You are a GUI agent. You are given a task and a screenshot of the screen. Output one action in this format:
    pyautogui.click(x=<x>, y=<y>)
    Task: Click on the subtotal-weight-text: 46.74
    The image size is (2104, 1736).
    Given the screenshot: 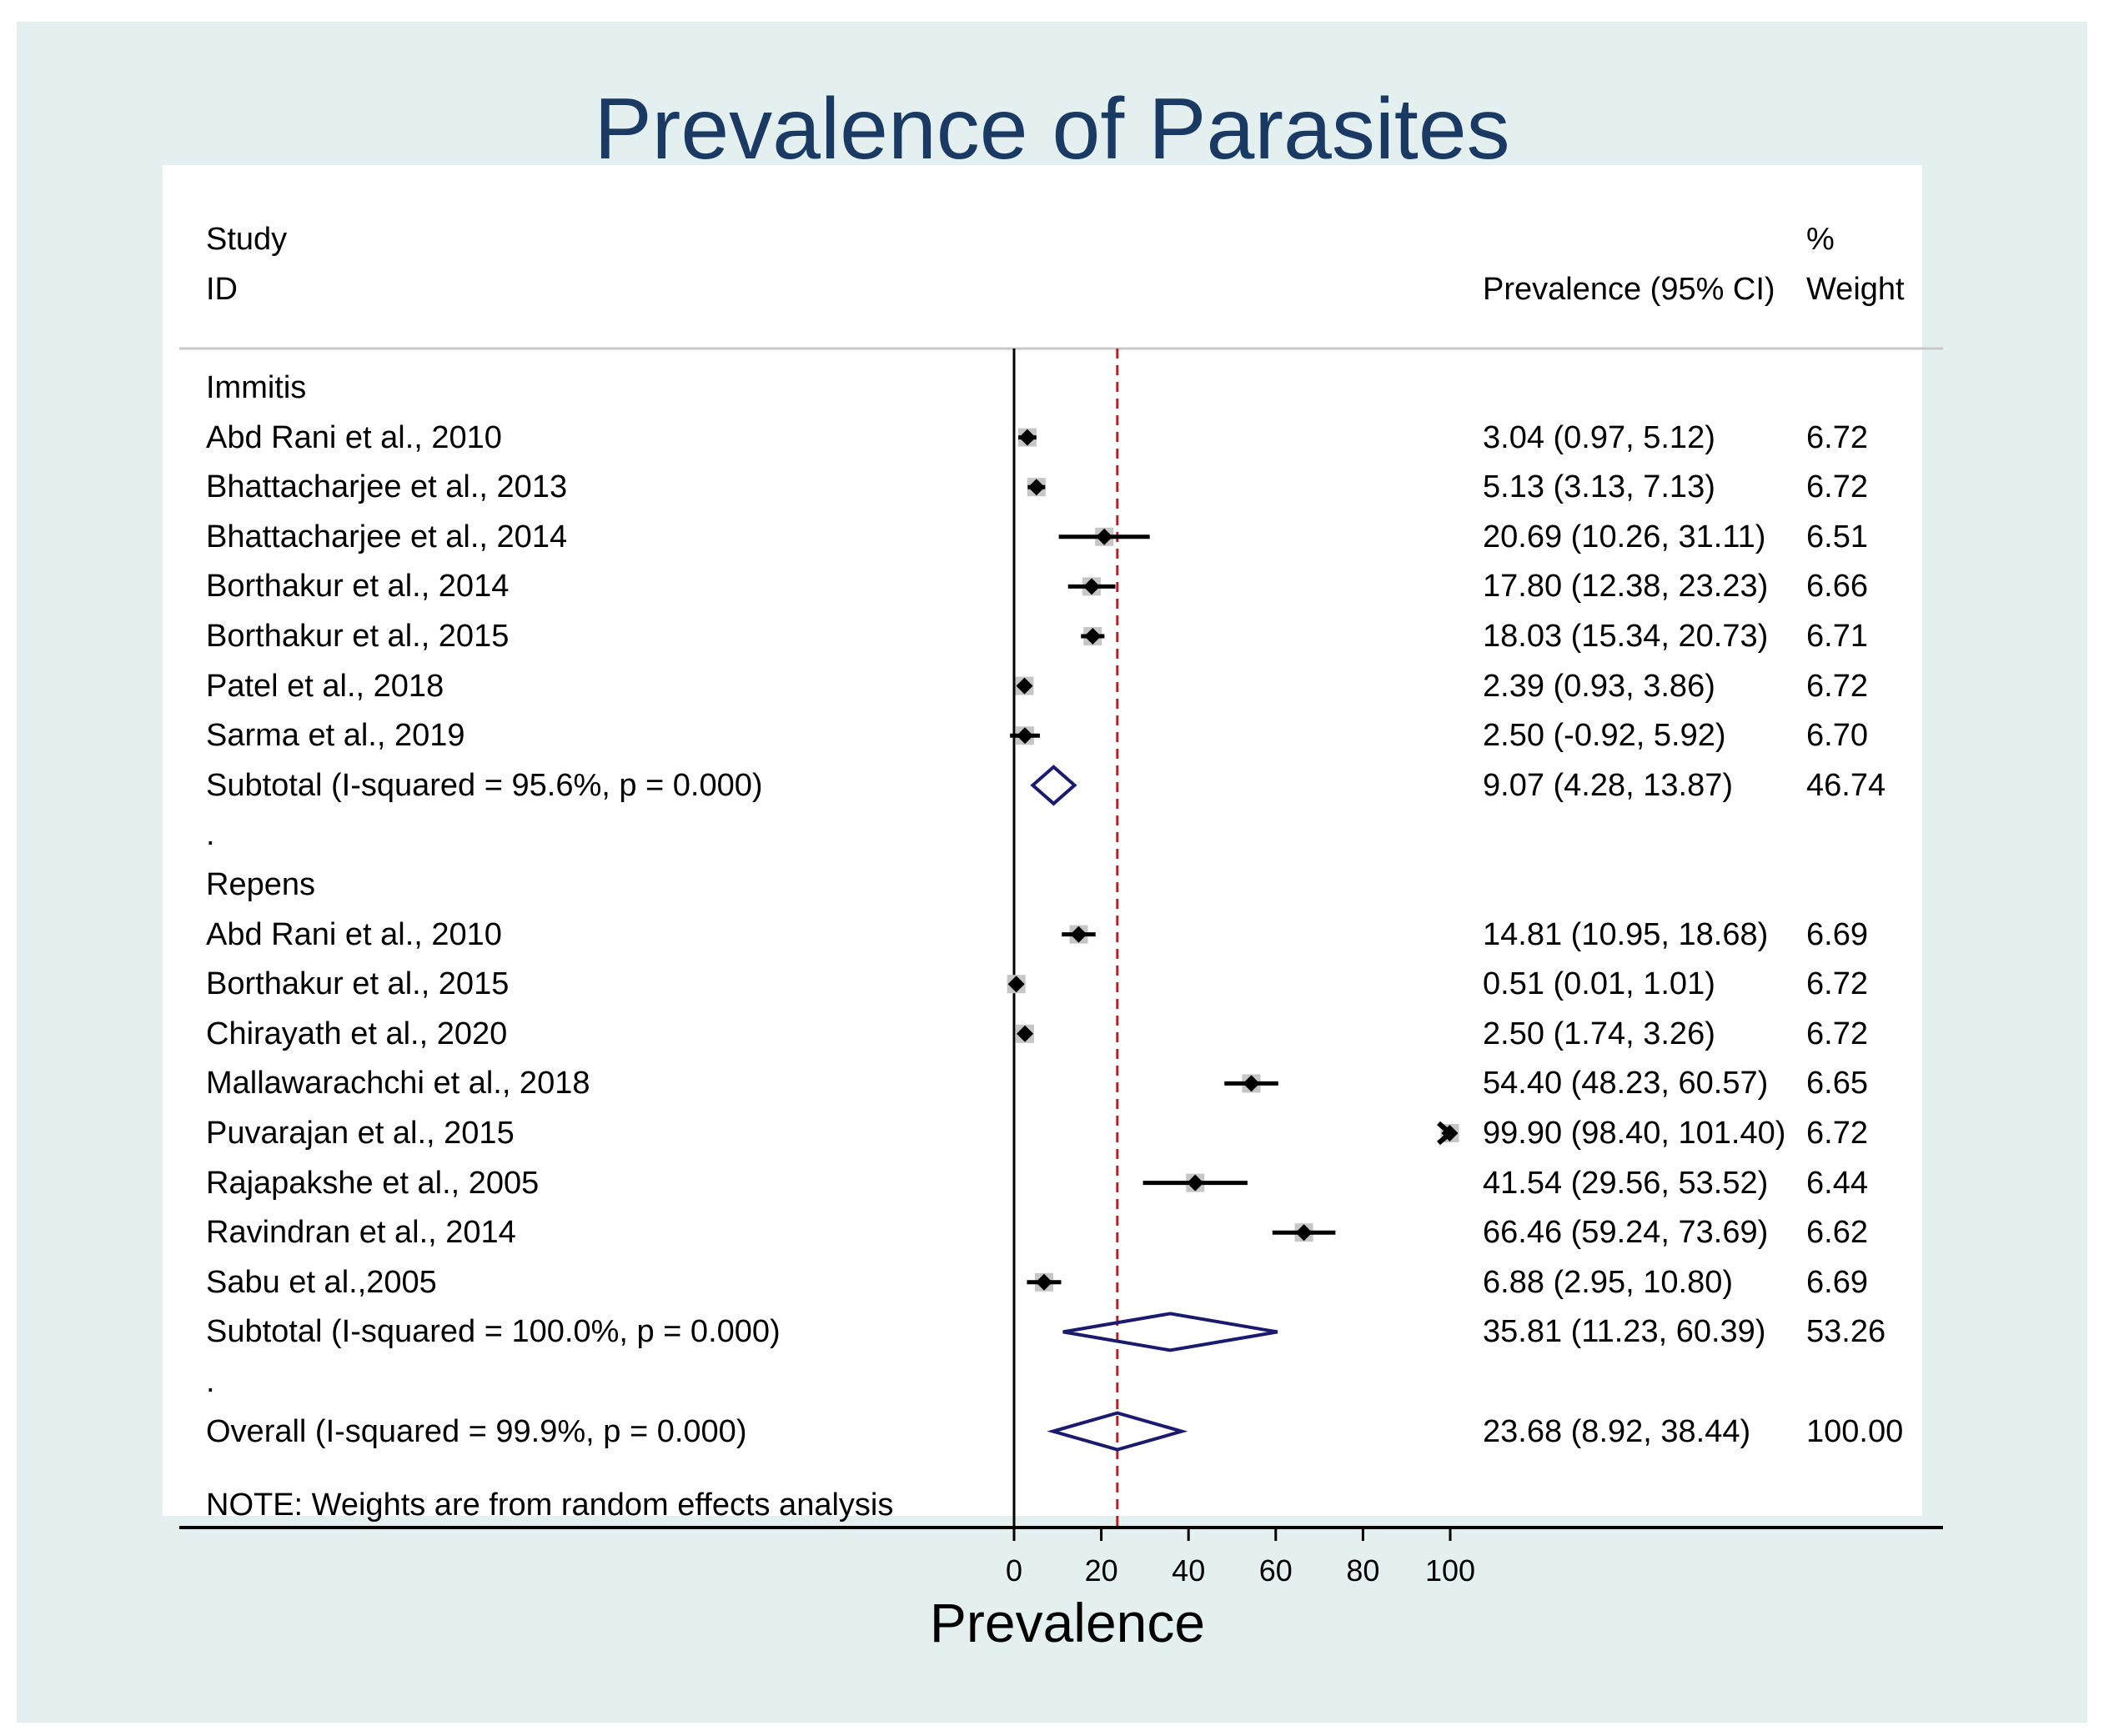 What is the action you would take?
    pyautogui.click(x=1846, y=785)
    